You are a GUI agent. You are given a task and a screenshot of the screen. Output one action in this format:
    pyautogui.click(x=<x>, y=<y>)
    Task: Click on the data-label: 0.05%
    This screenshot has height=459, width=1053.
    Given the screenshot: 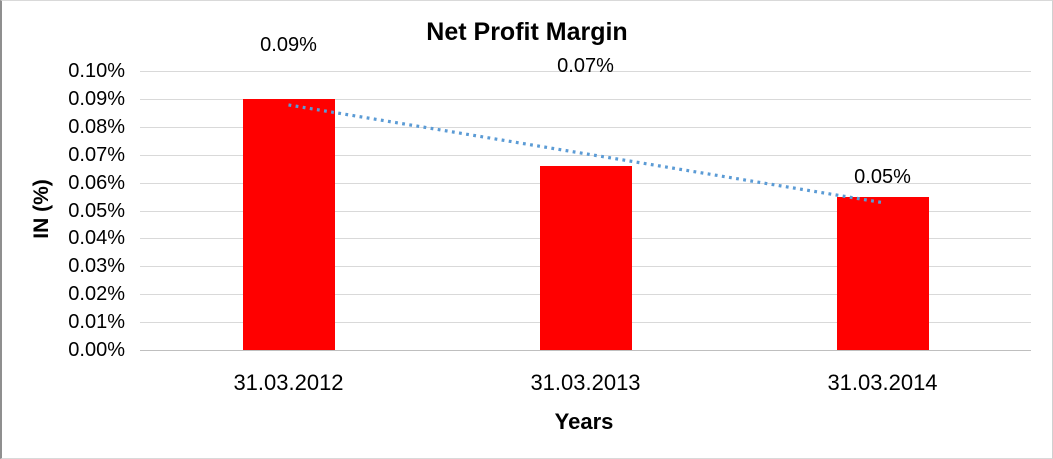 What is the action you would take?
    pyautogui.click(x=882, y=177)
    